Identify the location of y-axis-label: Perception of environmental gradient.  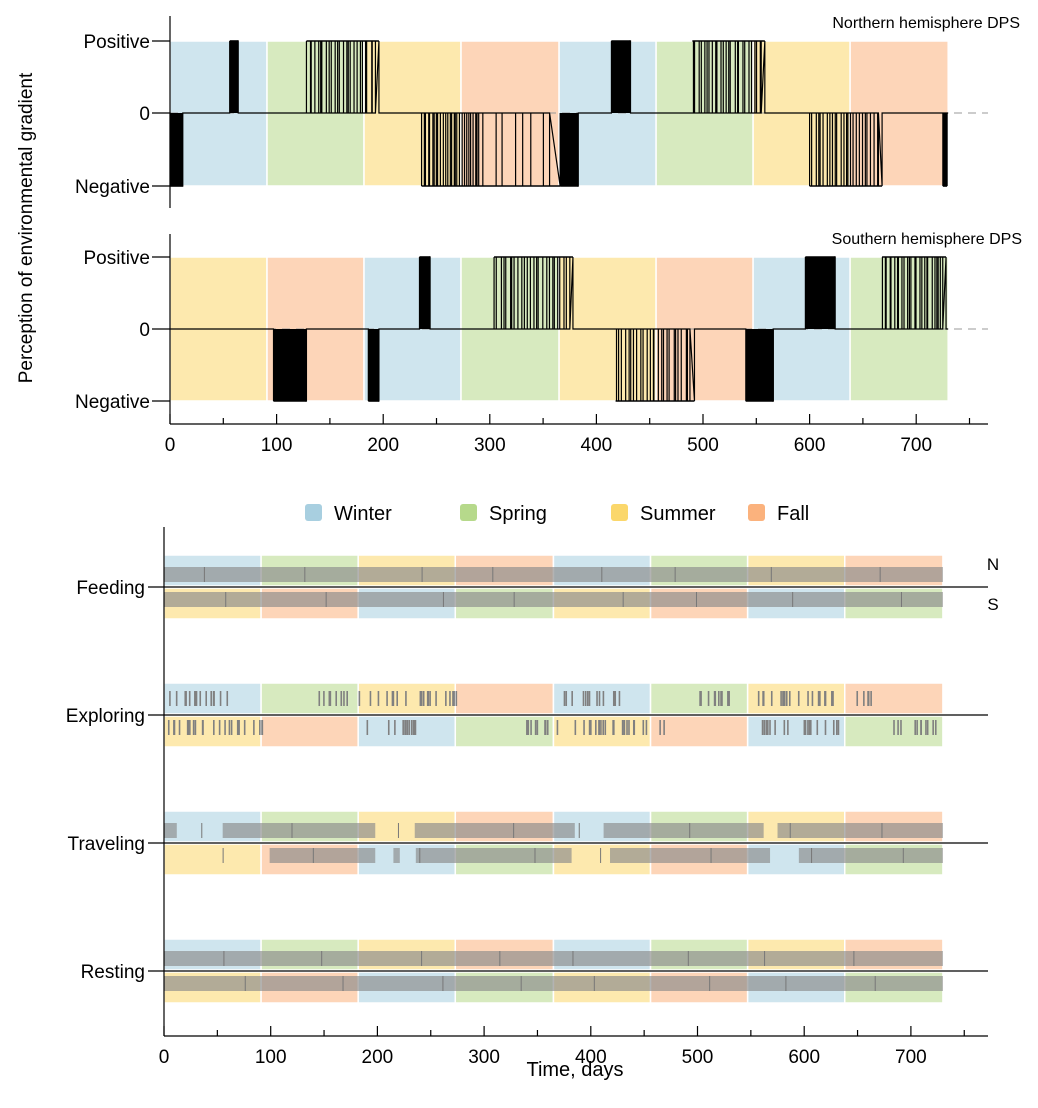
(26, 227).